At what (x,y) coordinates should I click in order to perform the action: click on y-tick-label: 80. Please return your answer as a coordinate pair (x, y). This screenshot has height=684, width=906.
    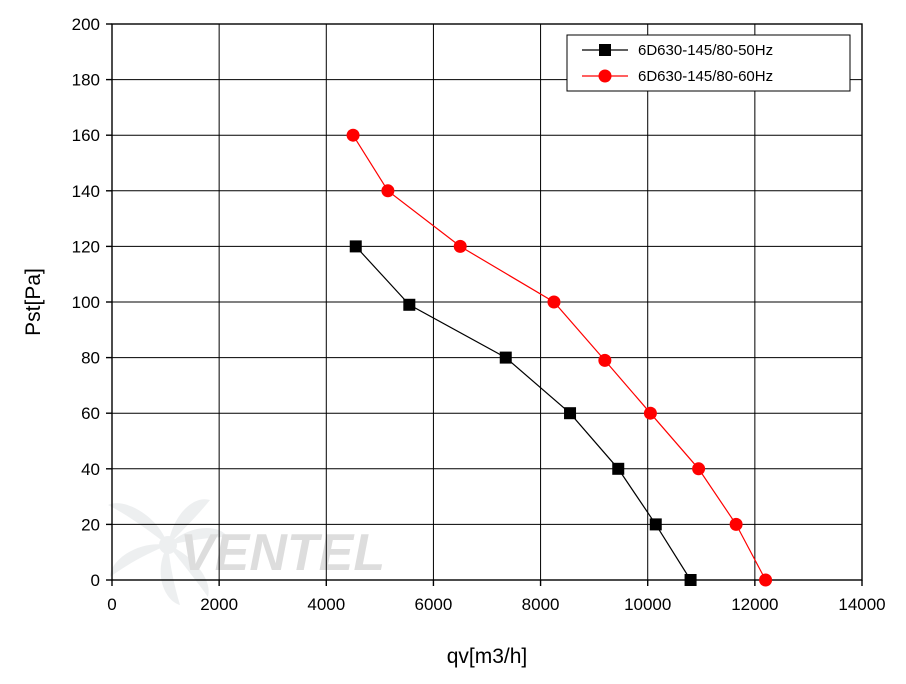
    Looking at the image, I should click on (90, 358).